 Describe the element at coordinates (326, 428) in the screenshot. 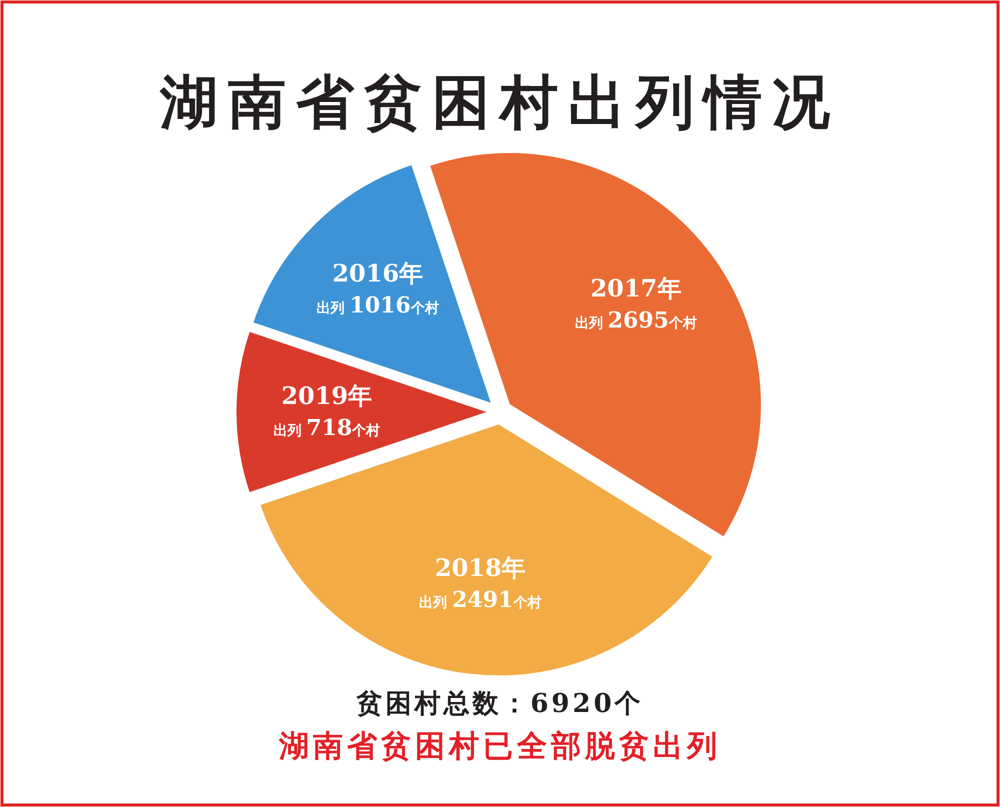

I see `data-label: 出列 718个村` at that location.